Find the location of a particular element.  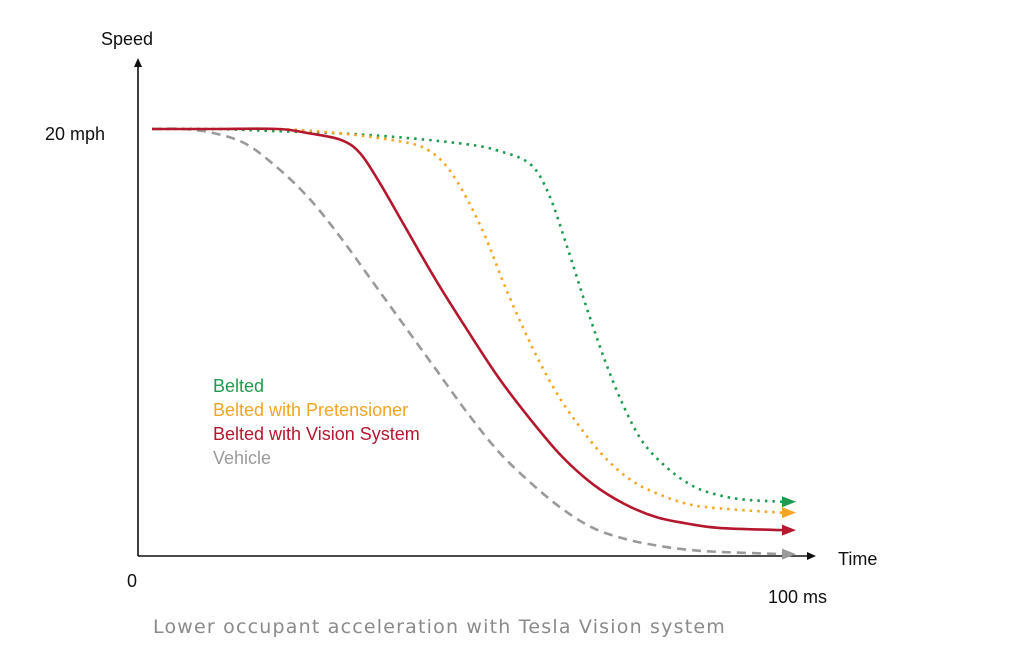

x-tick-label-end: 100 ms is located at coordinates (797, 597).